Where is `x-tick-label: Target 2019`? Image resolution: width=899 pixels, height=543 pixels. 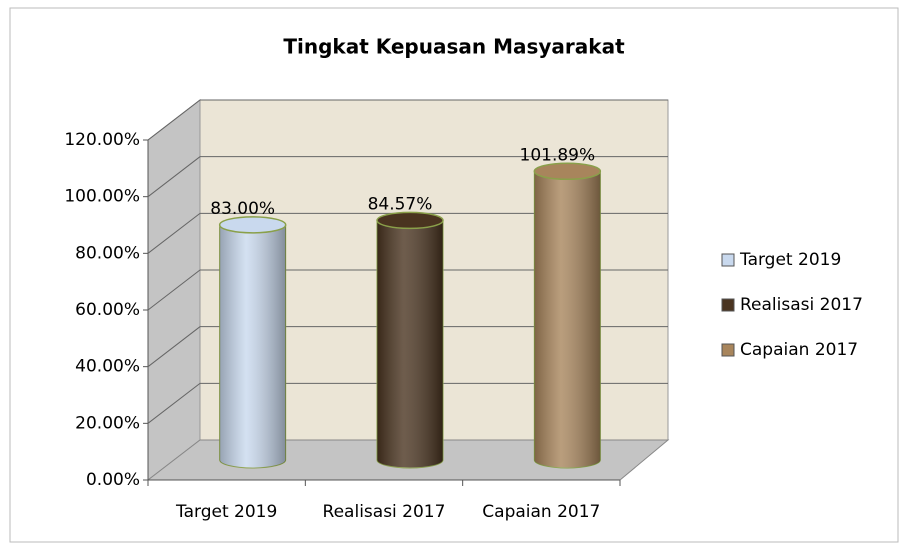
x-tick-label: Target 2019 is located at coordinates (226, 512).